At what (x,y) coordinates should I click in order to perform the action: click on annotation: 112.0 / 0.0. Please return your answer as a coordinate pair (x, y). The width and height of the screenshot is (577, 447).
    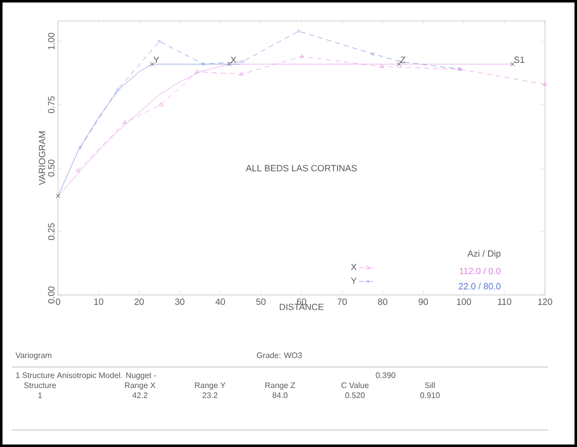
    Looking at the image, I should click on (480, 271).